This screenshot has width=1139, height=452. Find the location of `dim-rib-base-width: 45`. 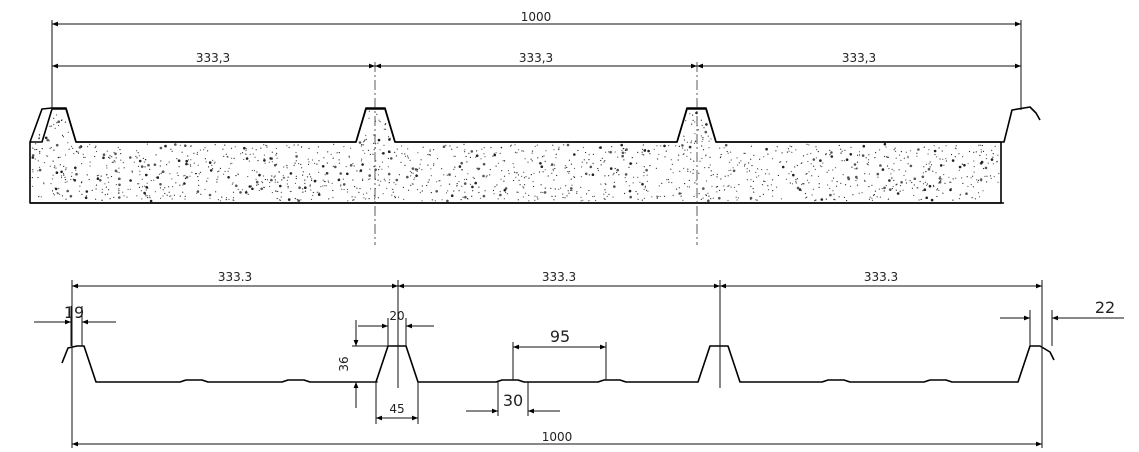

dim-rib-base-width: 45 is located at coordinates (397, 403).